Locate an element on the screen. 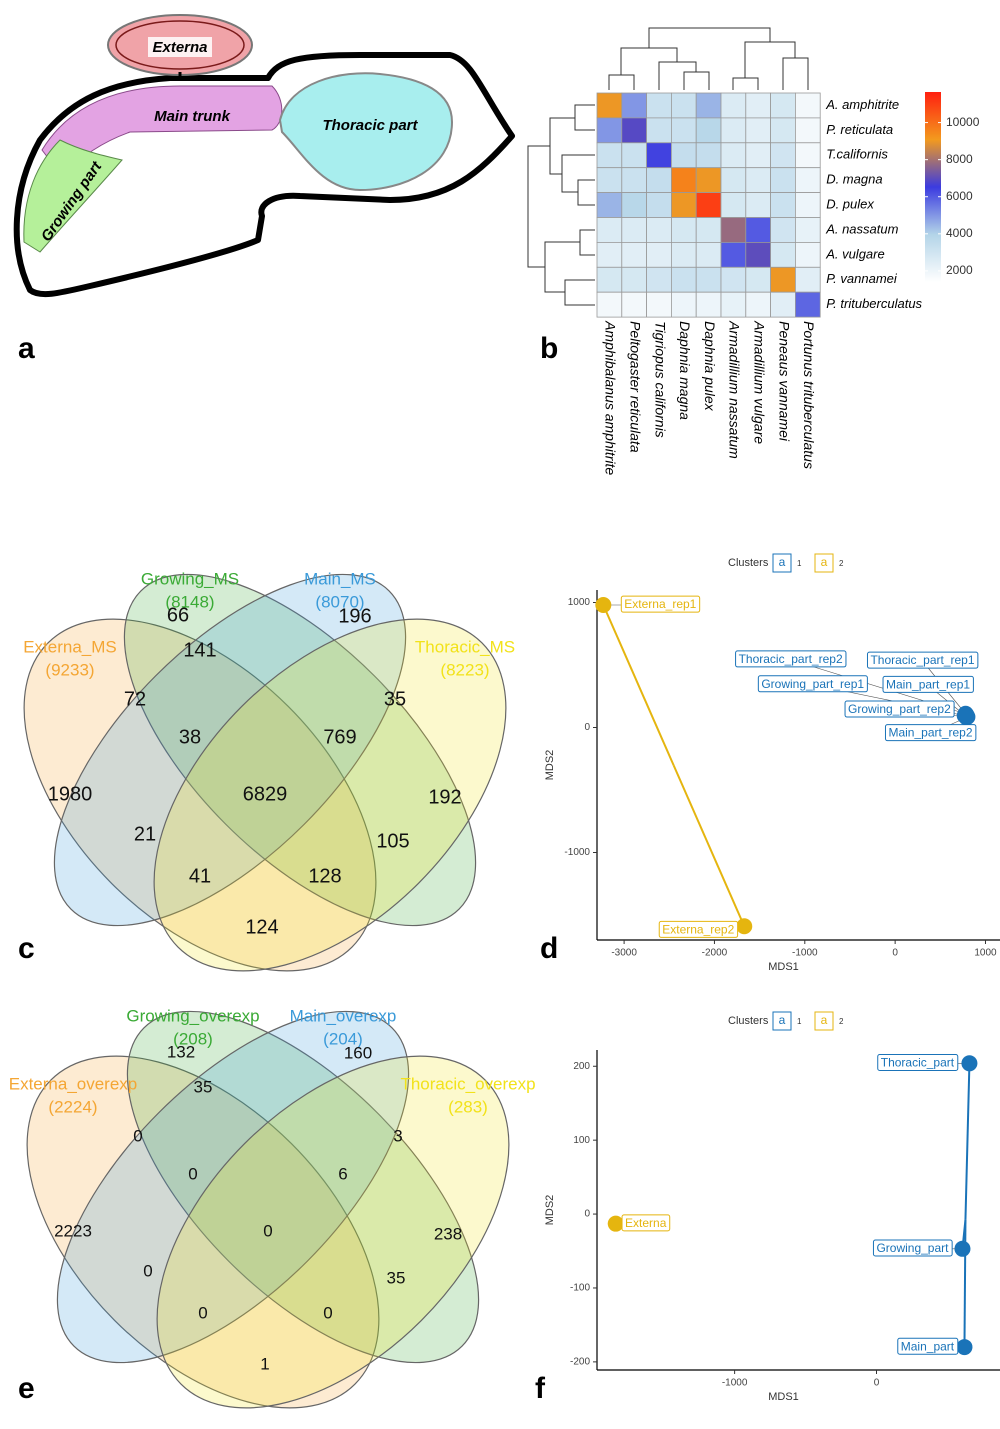 The width and height of the screenshot is (1000, 1429). set-name: Thoracic_overexp is located at coordinates (467, 1083).